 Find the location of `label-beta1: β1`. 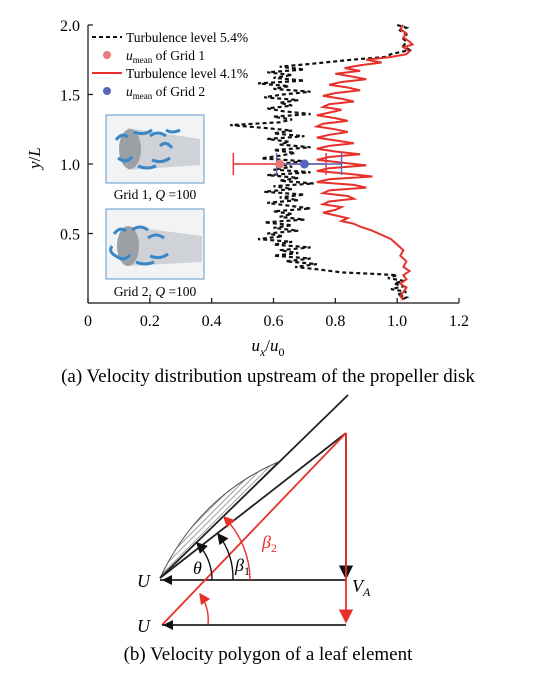

label-beta1: β1 is located at coordinates (242, 566).